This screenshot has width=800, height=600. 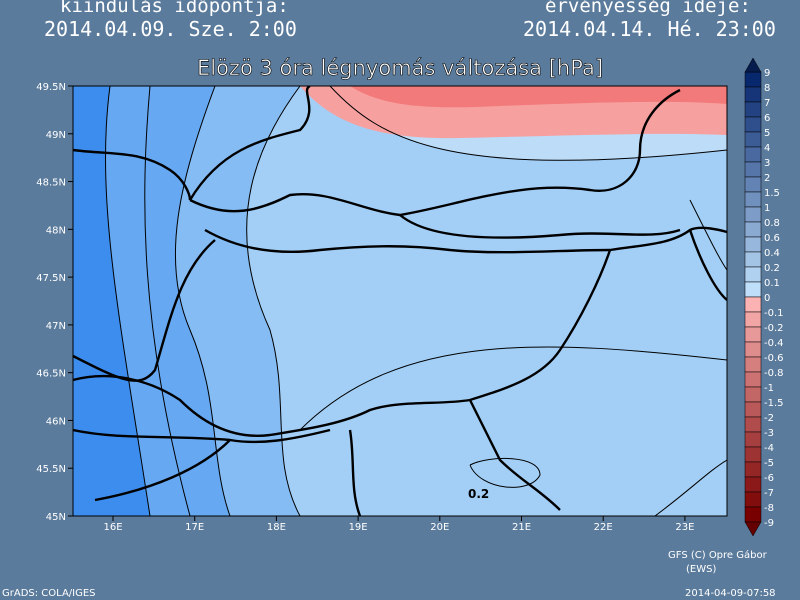 What do you see at coordinates (774, 328) in the screenshot?
I see `colorbar-label: -0.2` at bounding box center [774, 328].